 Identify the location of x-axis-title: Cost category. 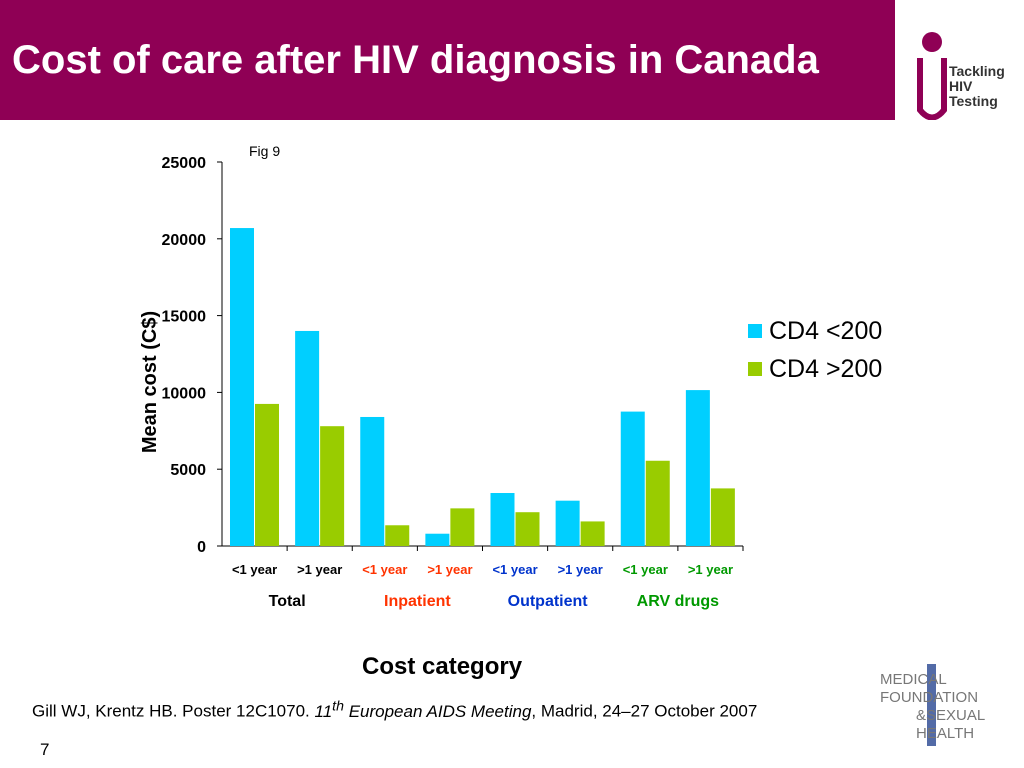
(442, 666).